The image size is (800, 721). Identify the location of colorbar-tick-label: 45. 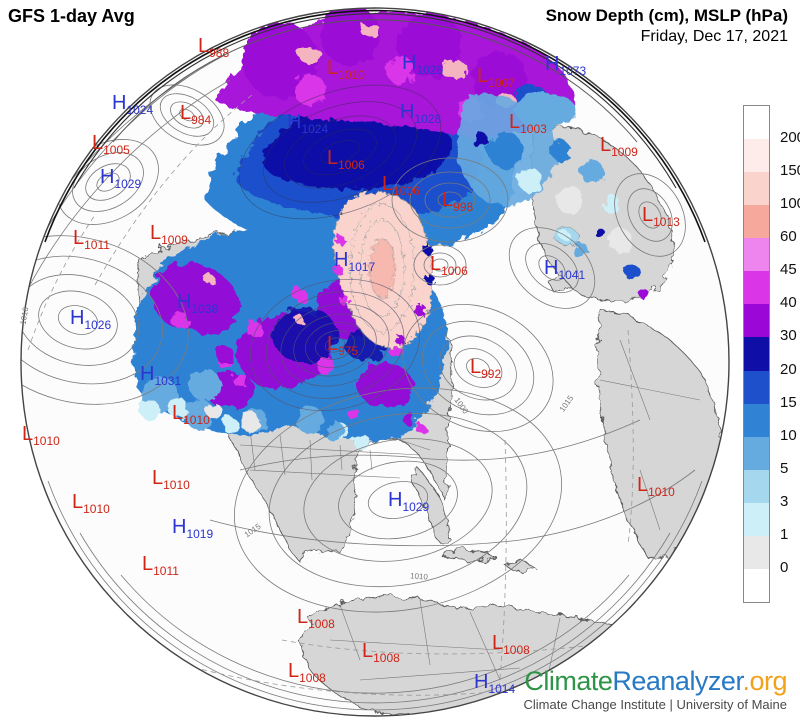
(788, 270).